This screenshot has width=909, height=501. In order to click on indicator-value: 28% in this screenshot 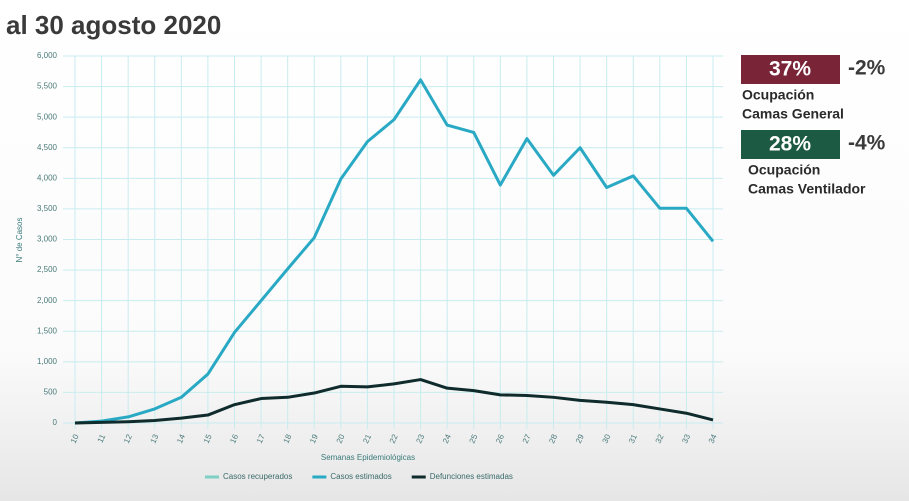, I will do `click(790, 144)`.